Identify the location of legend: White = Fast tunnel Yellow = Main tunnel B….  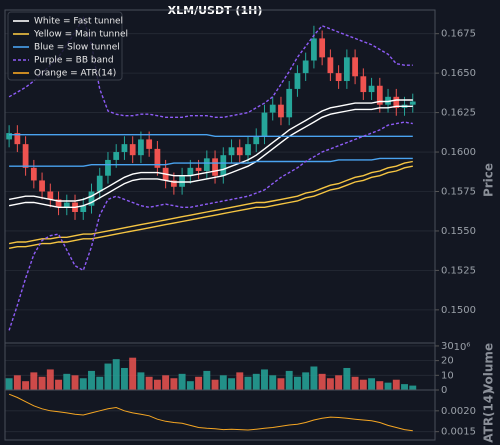
(67, 46).